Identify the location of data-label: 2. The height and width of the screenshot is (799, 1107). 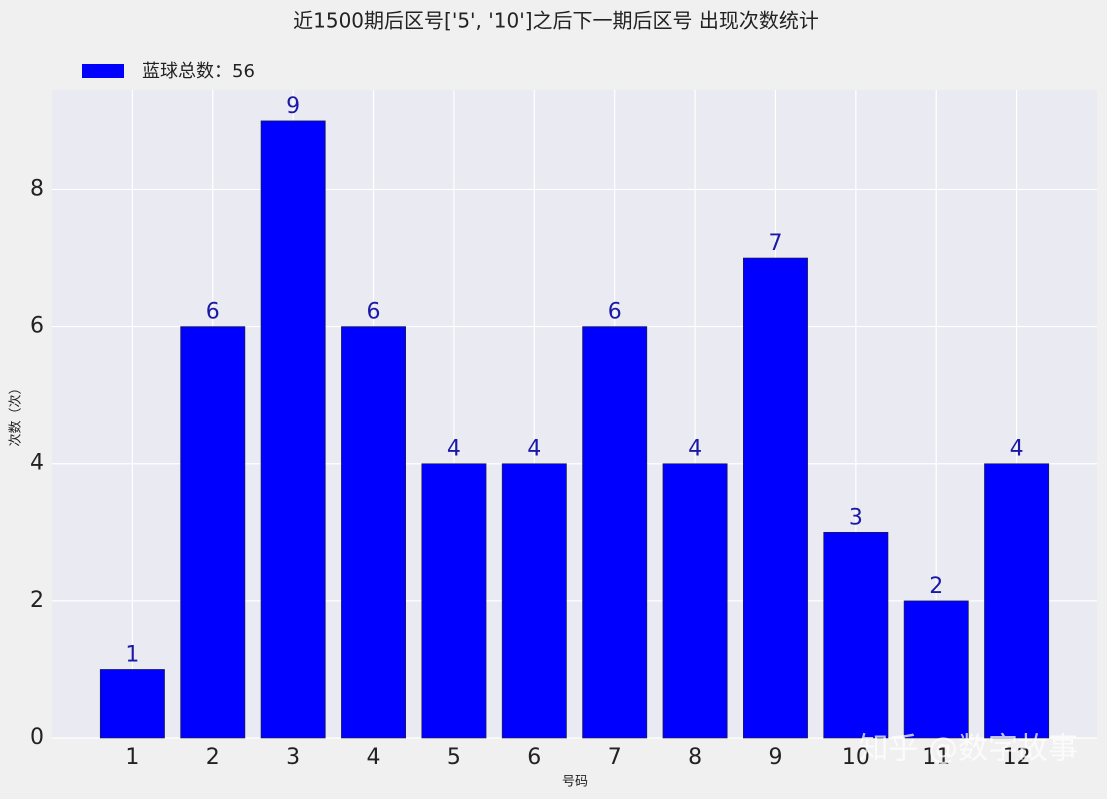
(936, 586).